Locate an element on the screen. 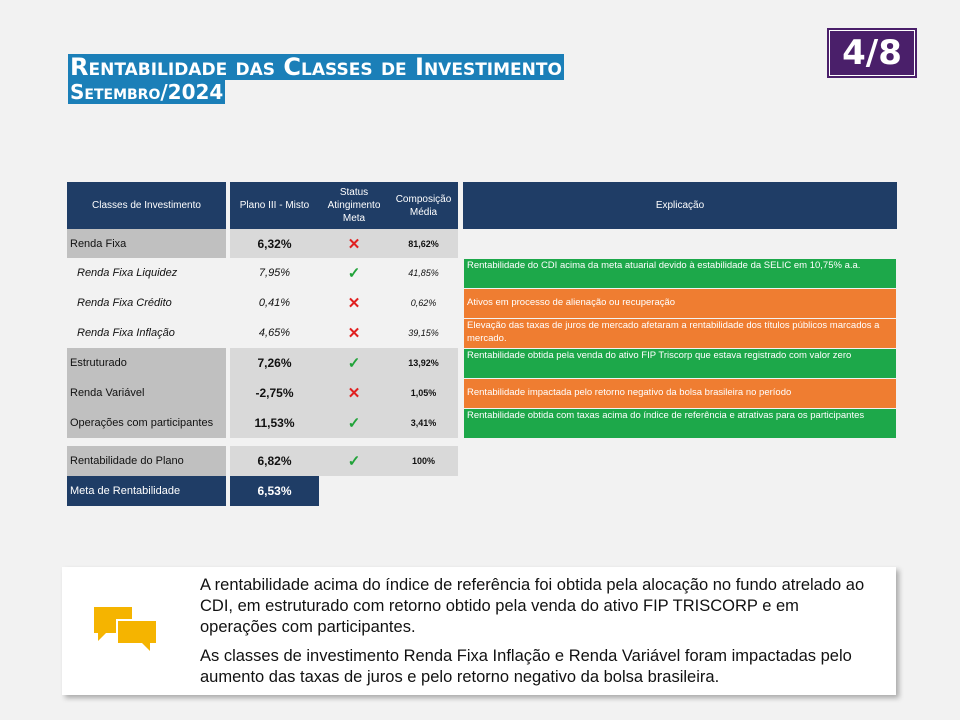 The width and height of the screenshot is (960, 720). row-composicao-rf-credito: 0,62% is located at coordinates (423, 303).